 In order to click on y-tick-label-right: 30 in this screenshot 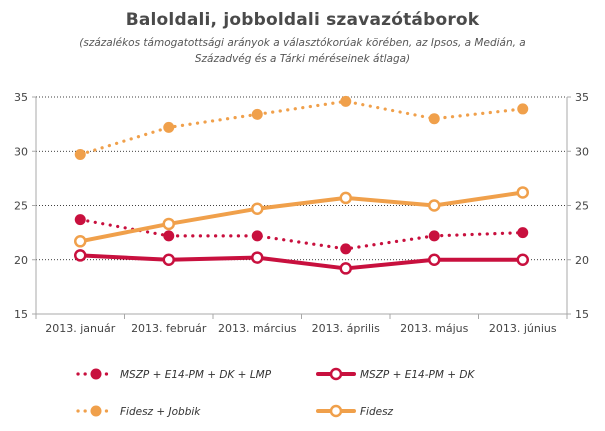, I will do `click(582, 151)`.